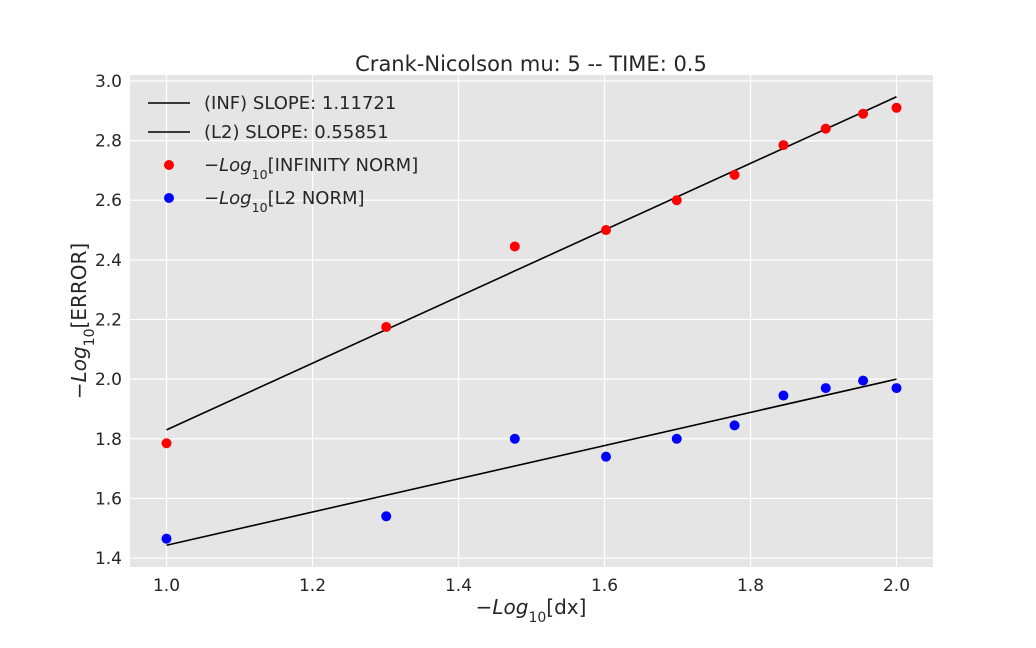 The height and width of the screenshot is (648, 1036). I want to click on y-tick-label: 1.6, so click(108, 499).